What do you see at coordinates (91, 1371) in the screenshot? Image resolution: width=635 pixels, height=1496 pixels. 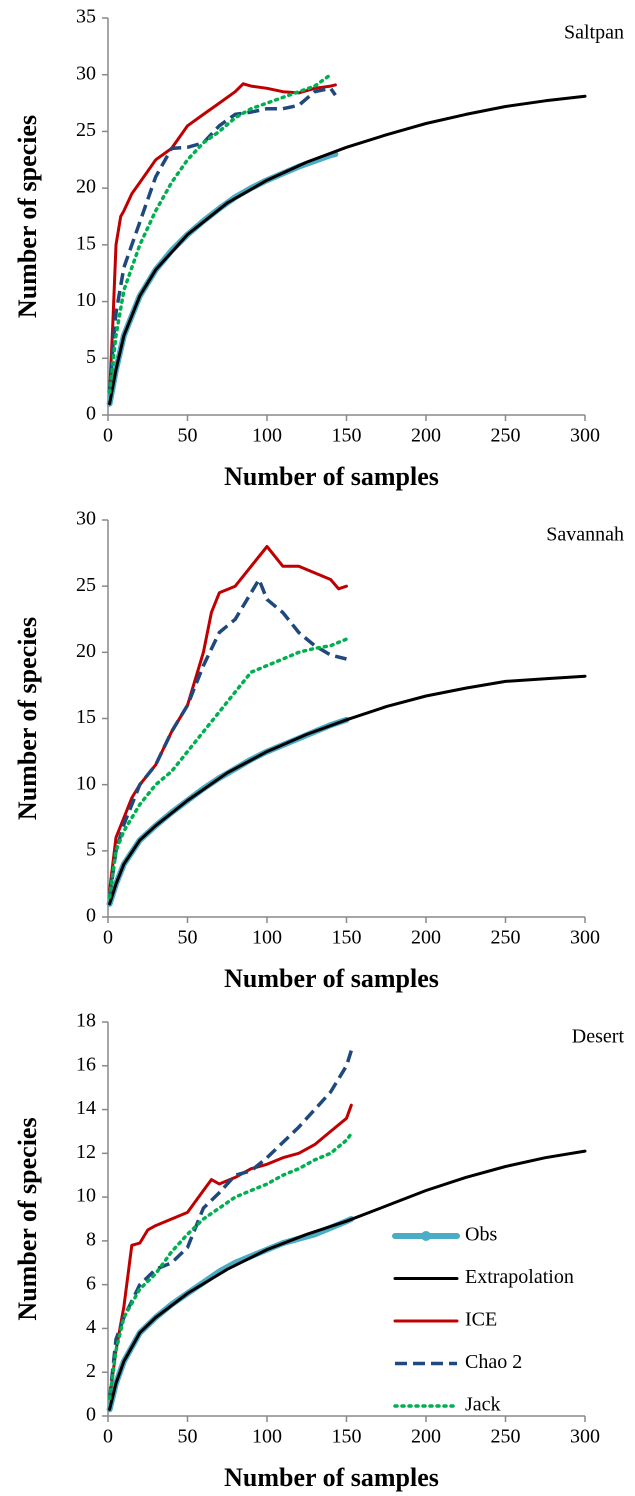 I see `y-tick-label: 2` at bounding box center [91, 1371].